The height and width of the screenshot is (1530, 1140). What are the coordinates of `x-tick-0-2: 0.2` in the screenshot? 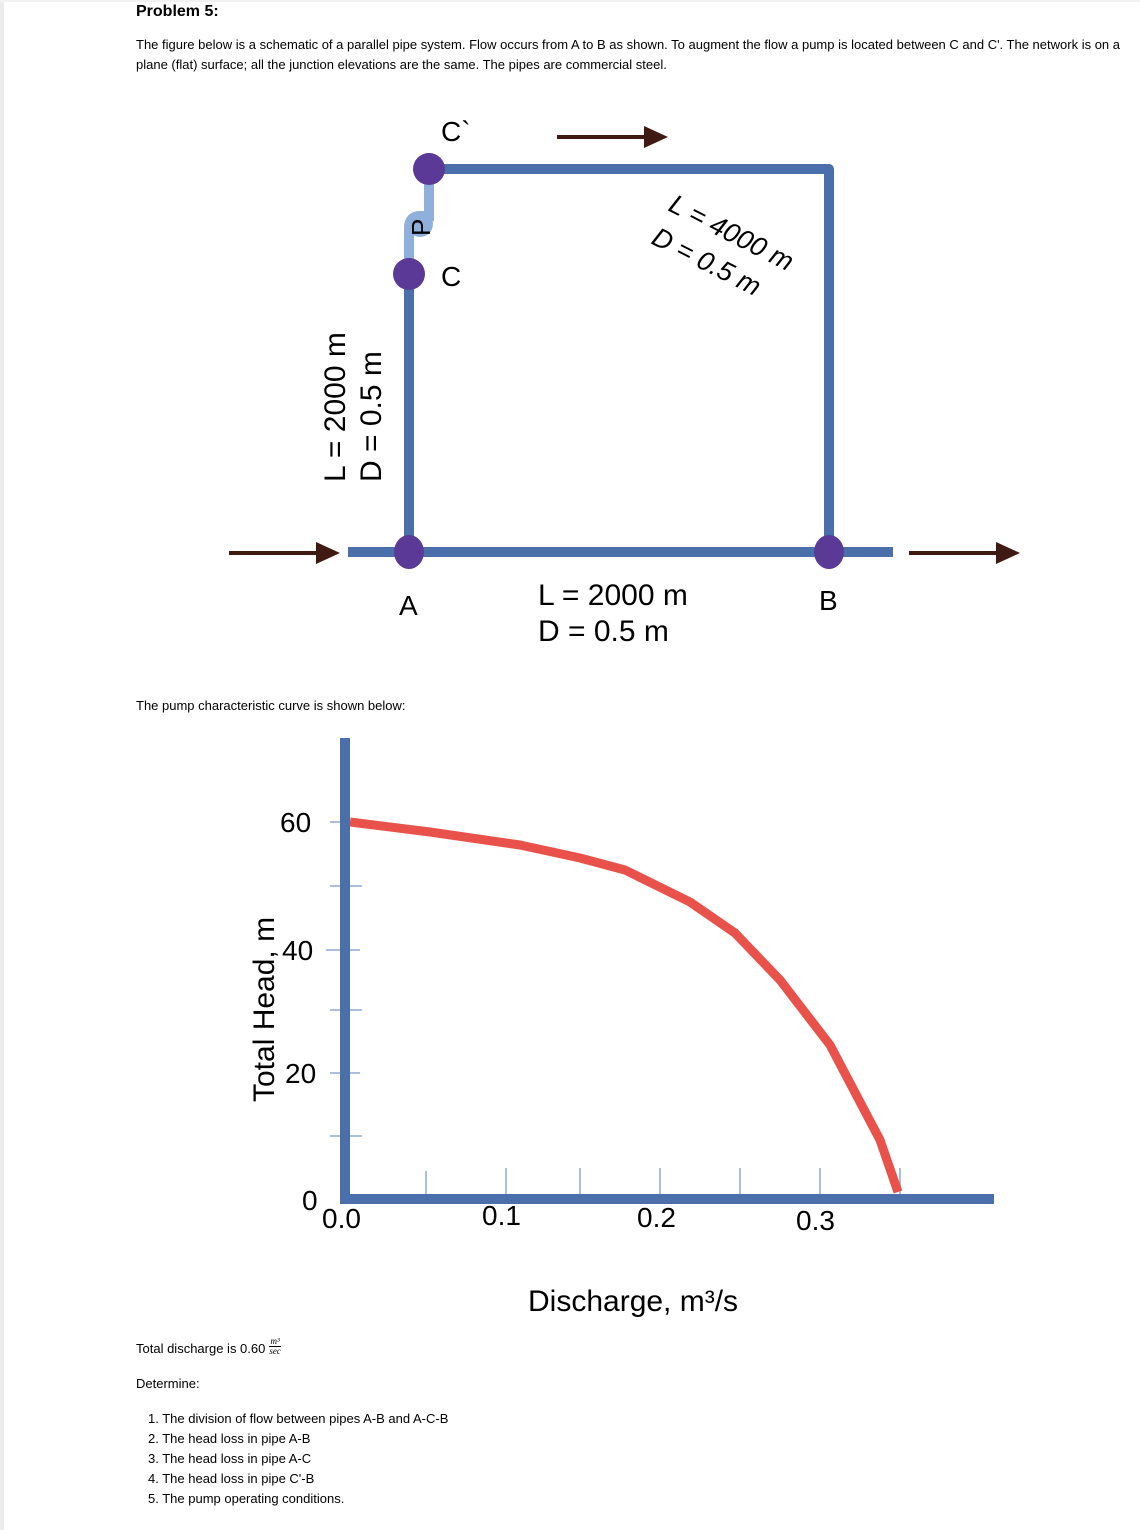 It's located at (656, 1217).